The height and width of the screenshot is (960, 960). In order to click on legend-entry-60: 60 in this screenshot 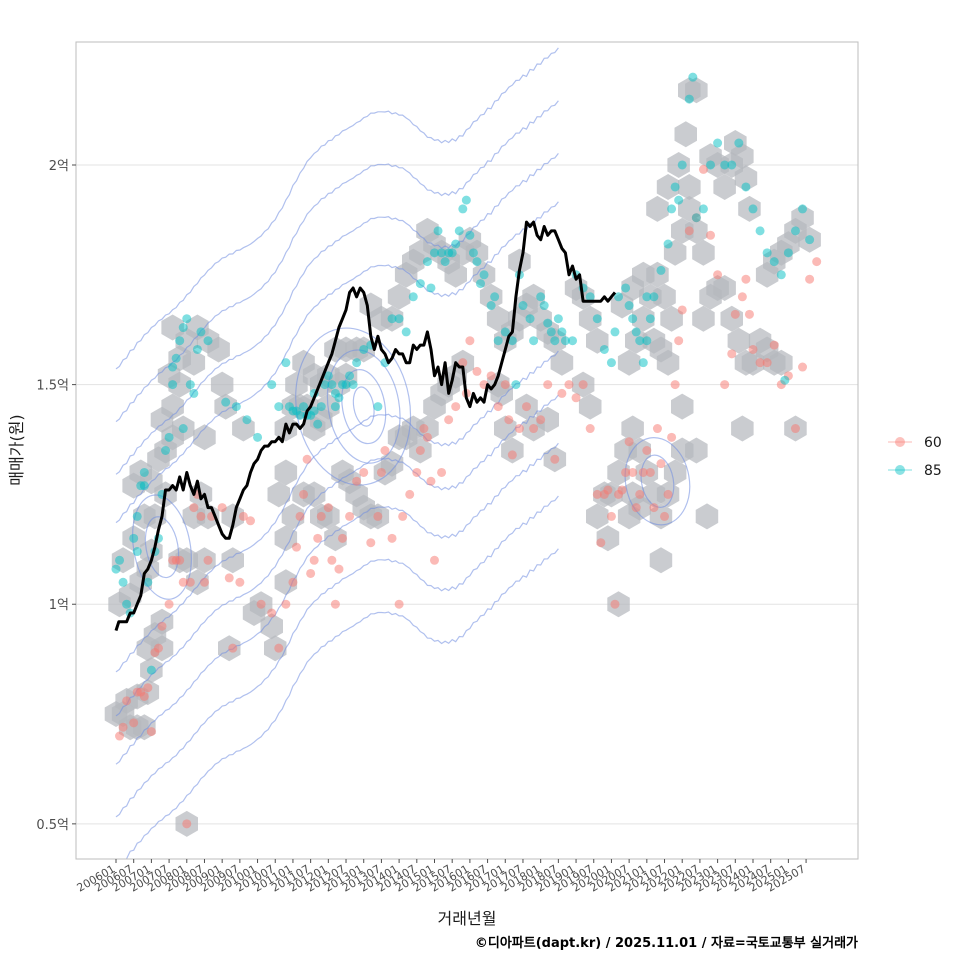, I will do `click(915, 443)`.